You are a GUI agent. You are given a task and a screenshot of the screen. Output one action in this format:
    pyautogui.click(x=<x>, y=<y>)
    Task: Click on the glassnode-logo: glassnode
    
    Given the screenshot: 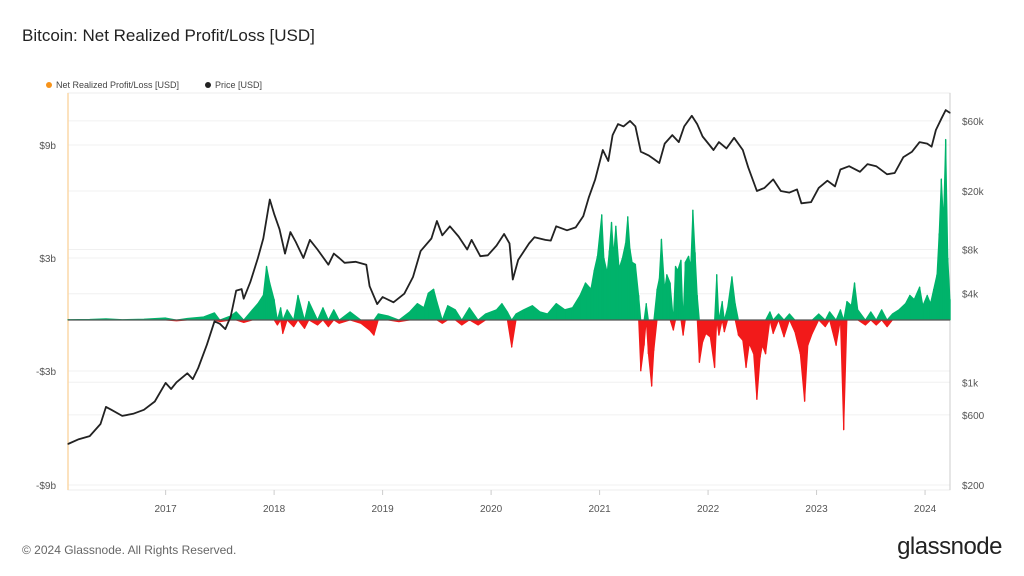 What is the action you would take?
    pyautogui.click(x=949, y=546)
    